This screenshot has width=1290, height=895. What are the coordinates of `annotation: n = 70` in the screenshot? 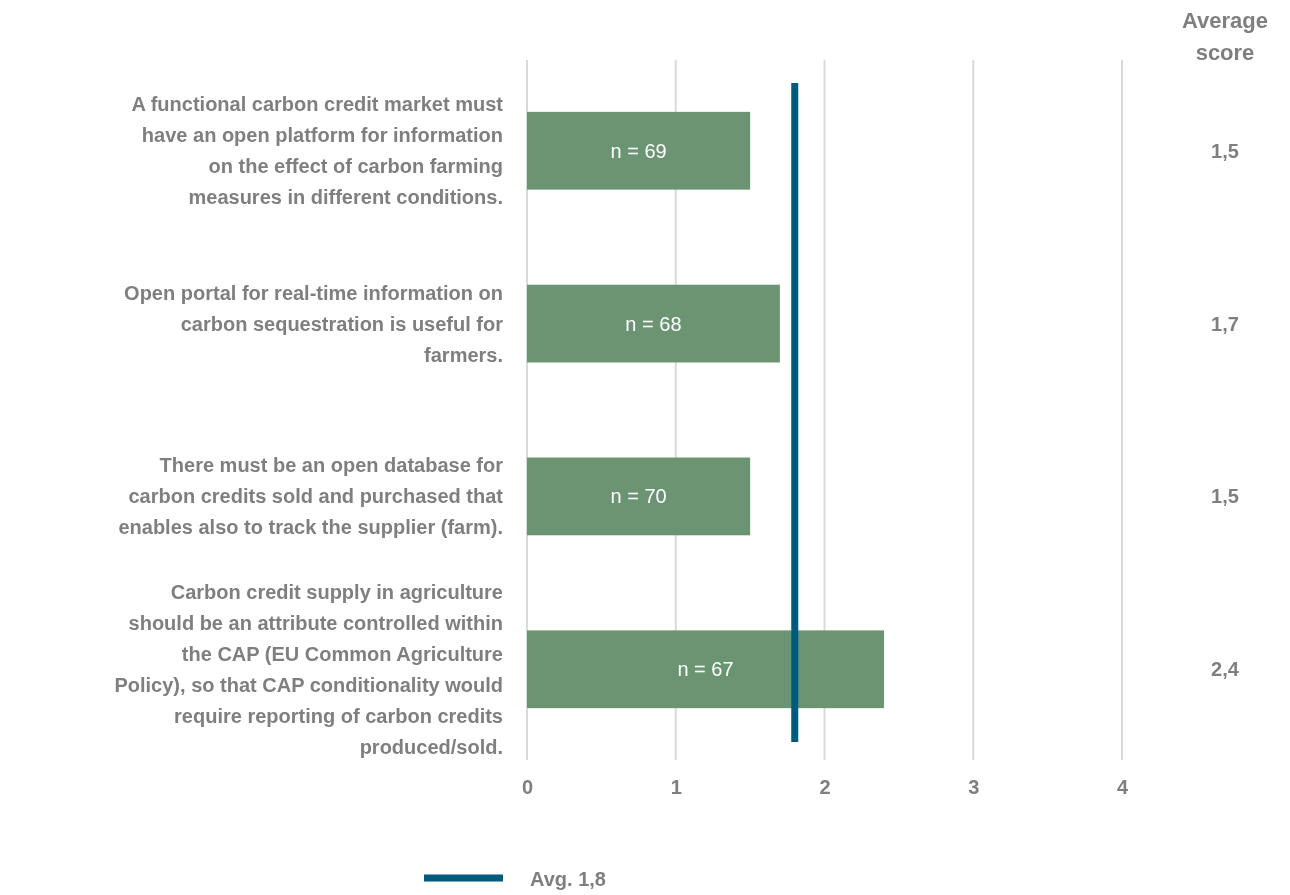 It's located at (638, 496).